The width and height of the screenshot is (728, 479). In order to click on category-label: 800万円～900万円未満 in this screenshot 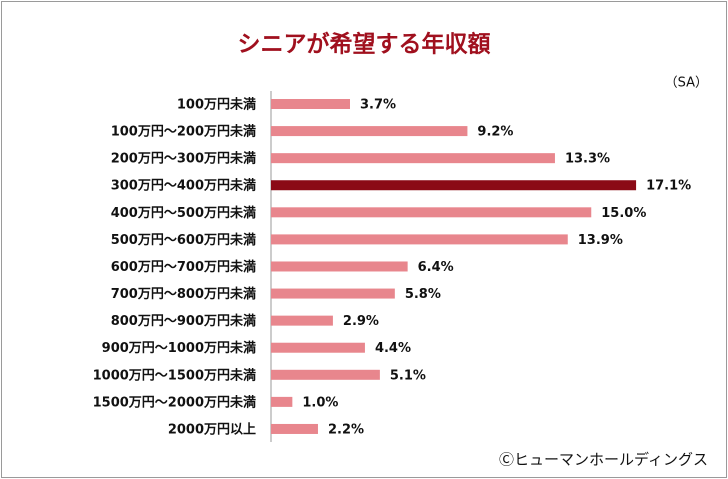, I will do `click(183, 321)`.